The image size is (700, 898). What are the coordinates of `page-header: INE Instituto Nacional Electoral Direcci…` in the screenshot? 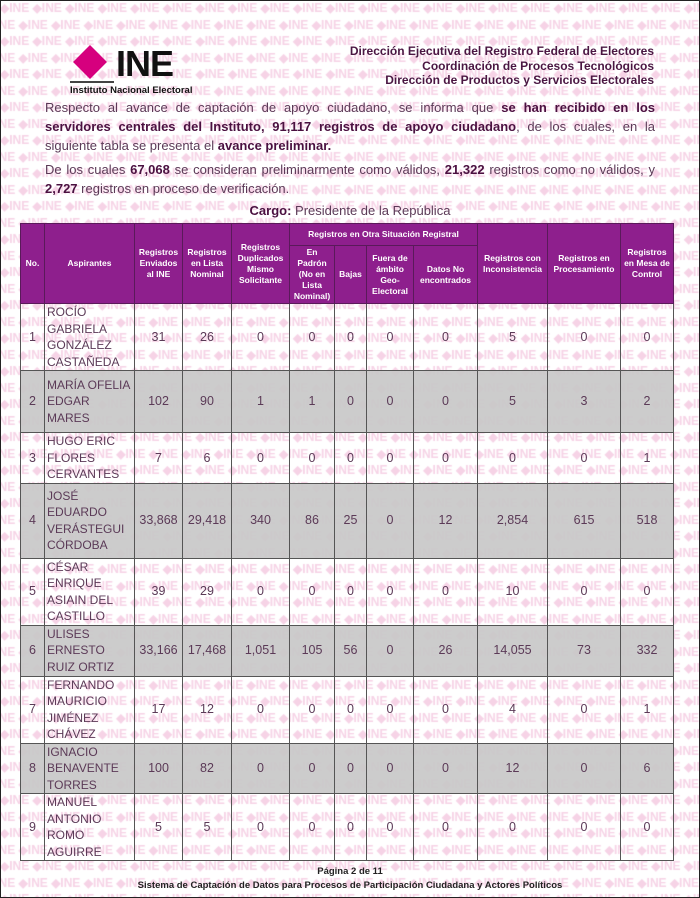 It's located at (350, 70).